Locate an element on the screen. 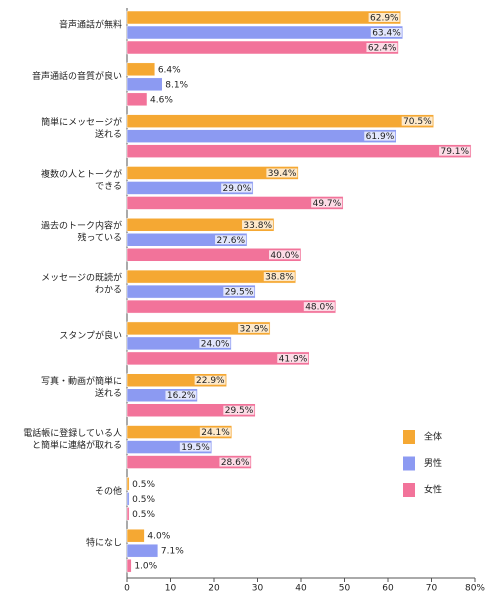 The image size is (500, 597). value-label: 29.0% is located at coordinates (237, 189).